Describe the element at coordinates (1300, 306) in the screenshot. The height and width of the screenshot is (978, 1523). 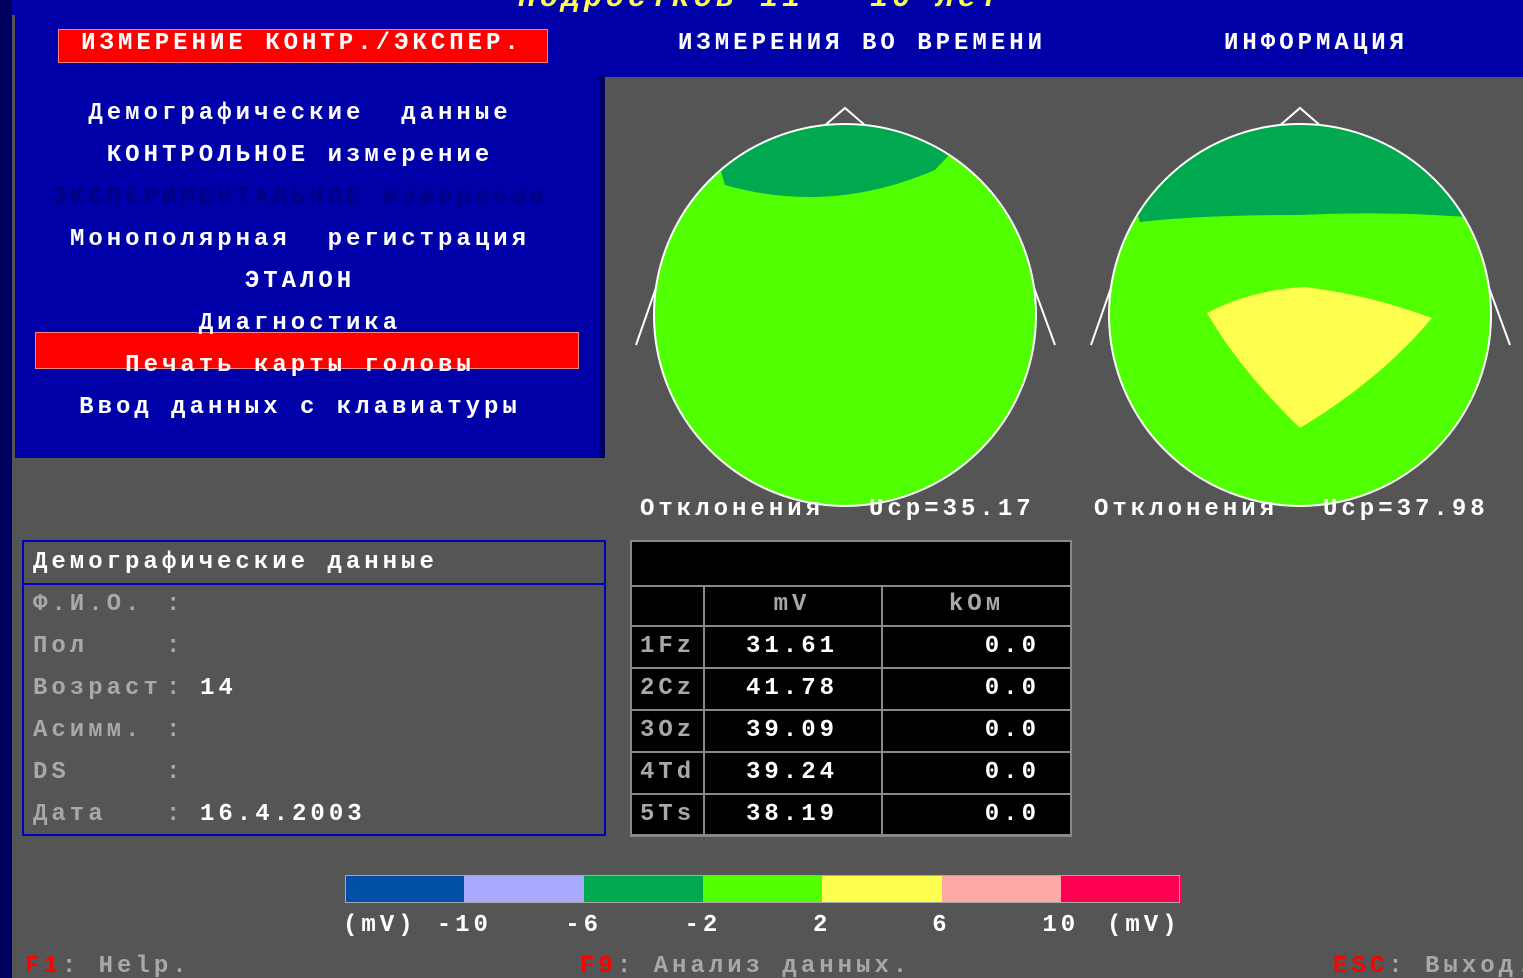
I see `head-map-right` at that location.